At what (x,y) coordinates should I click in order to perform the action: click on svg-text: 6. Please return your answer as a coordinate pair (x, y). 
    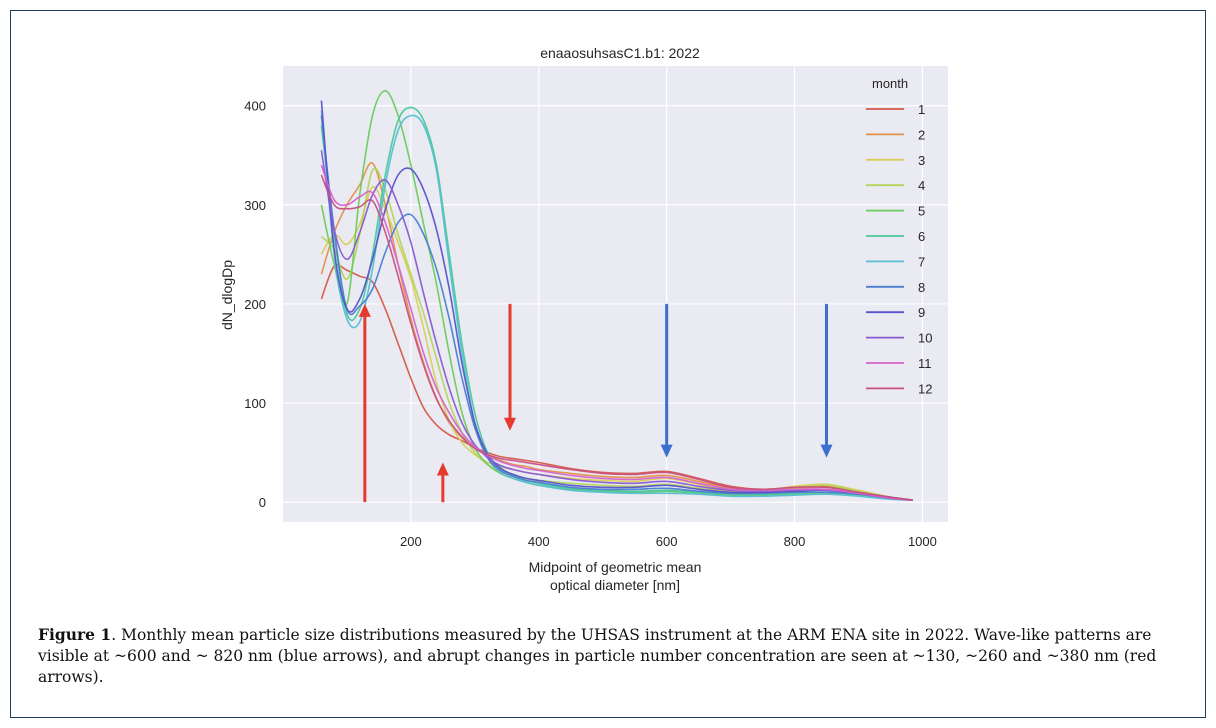
    Looking at the image, I should click on (921, 236).